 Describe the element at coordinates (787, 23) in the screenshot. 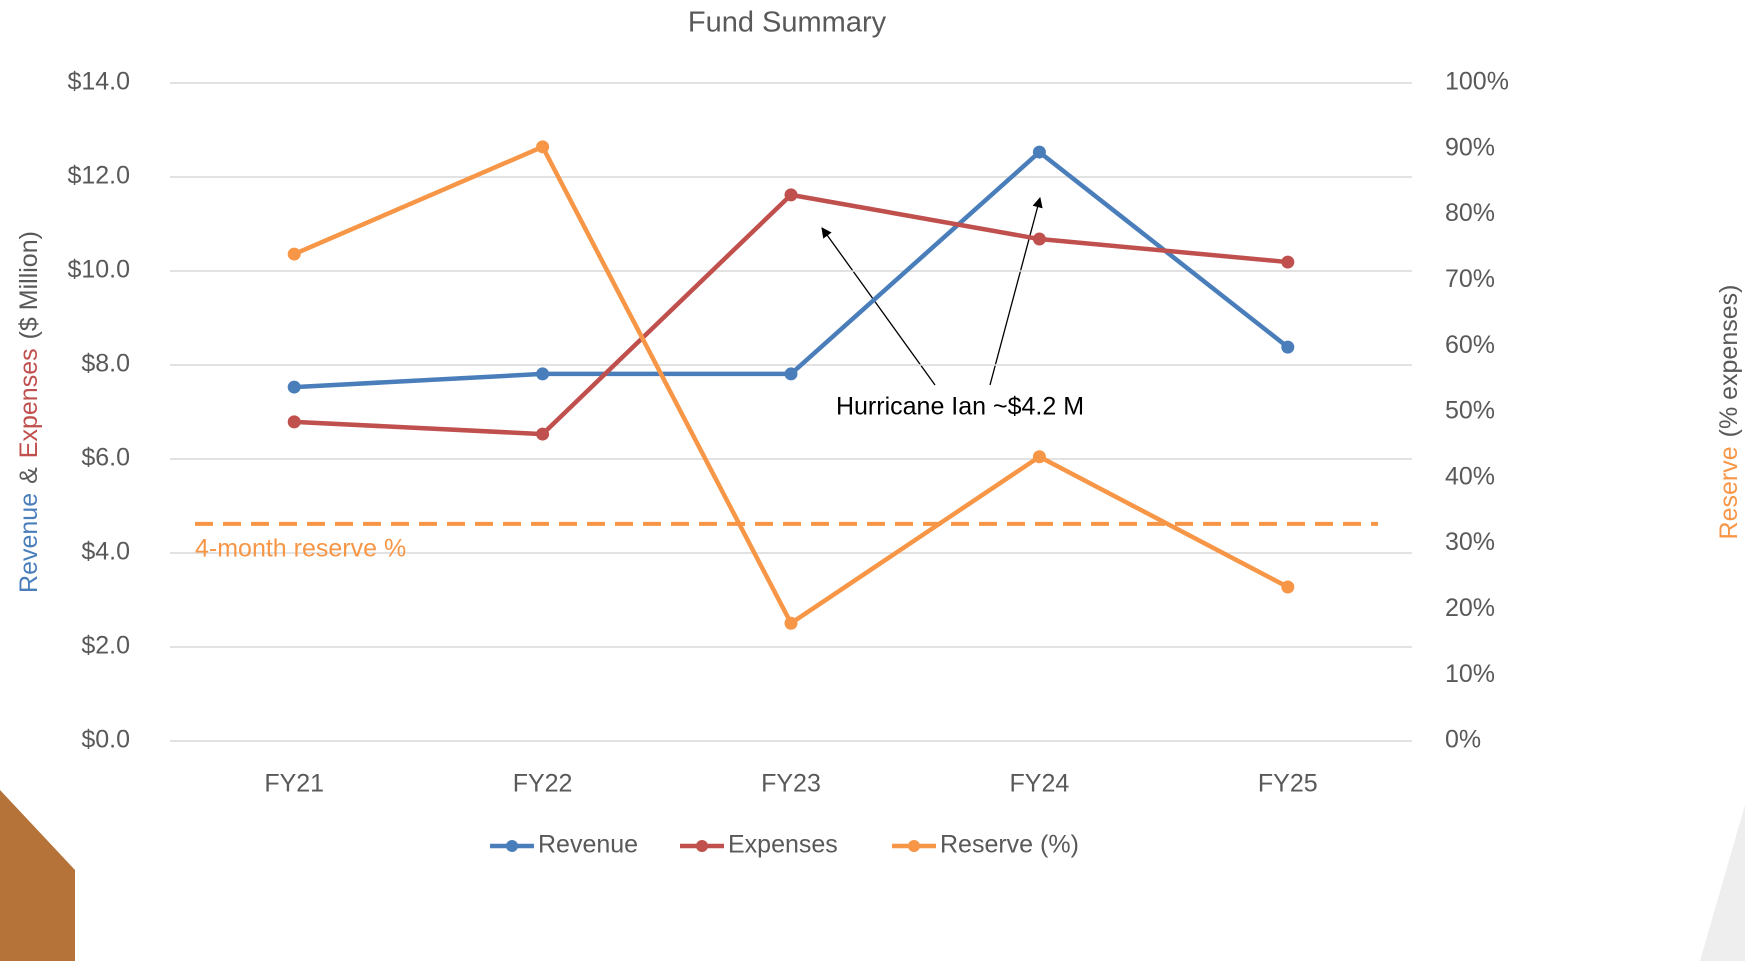

I see `chart-title: Fund Summary` at that location.